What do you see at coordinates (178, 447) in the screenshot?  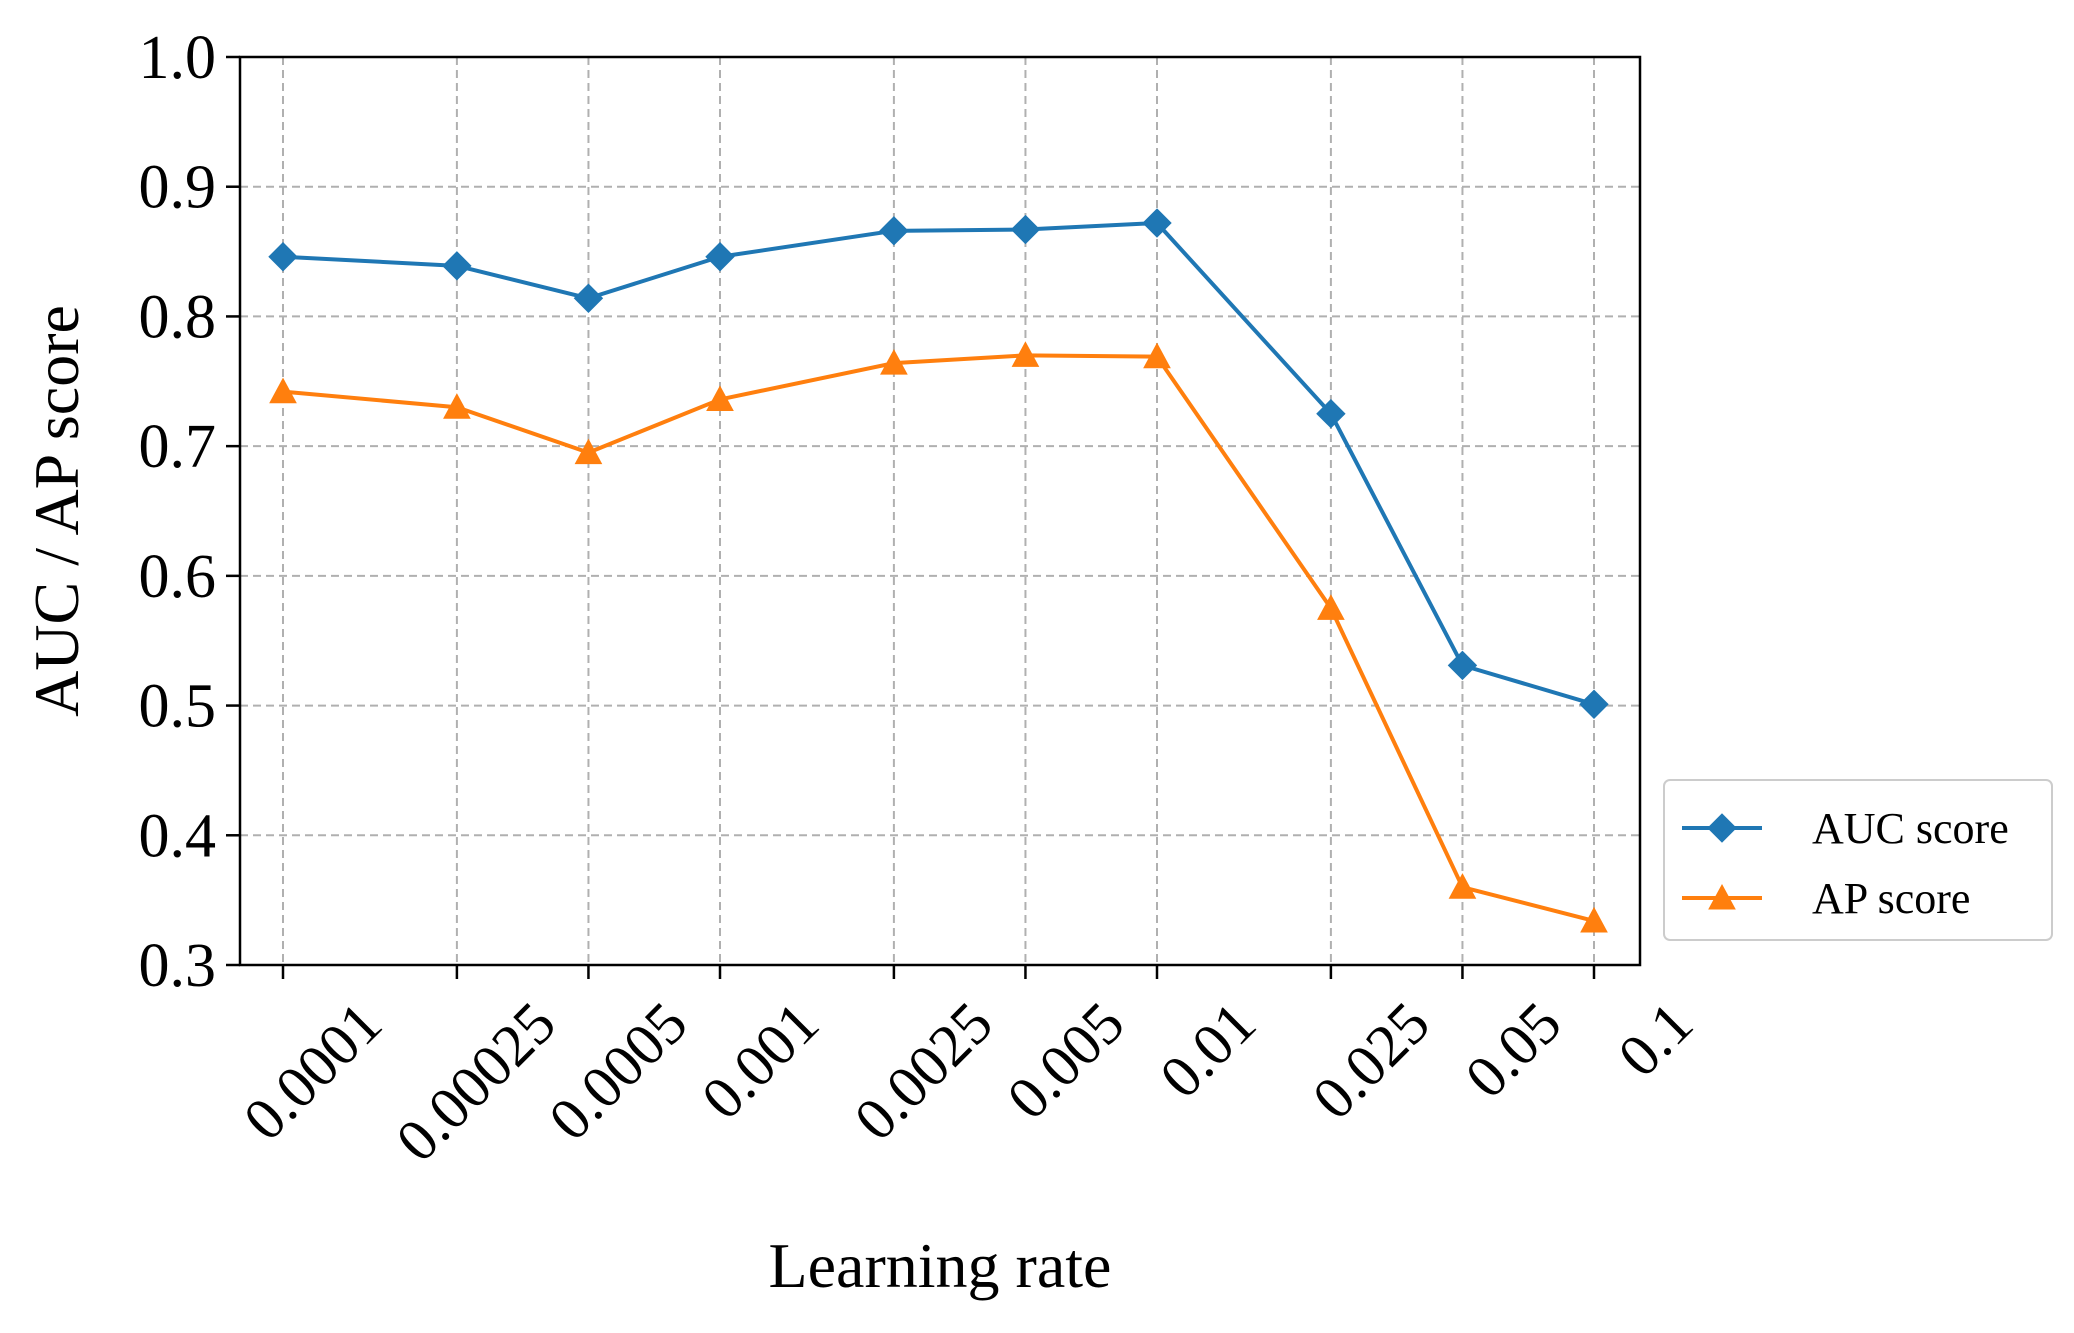 I see `y-tick-label: 0.7` at bounding box center [178, 447].